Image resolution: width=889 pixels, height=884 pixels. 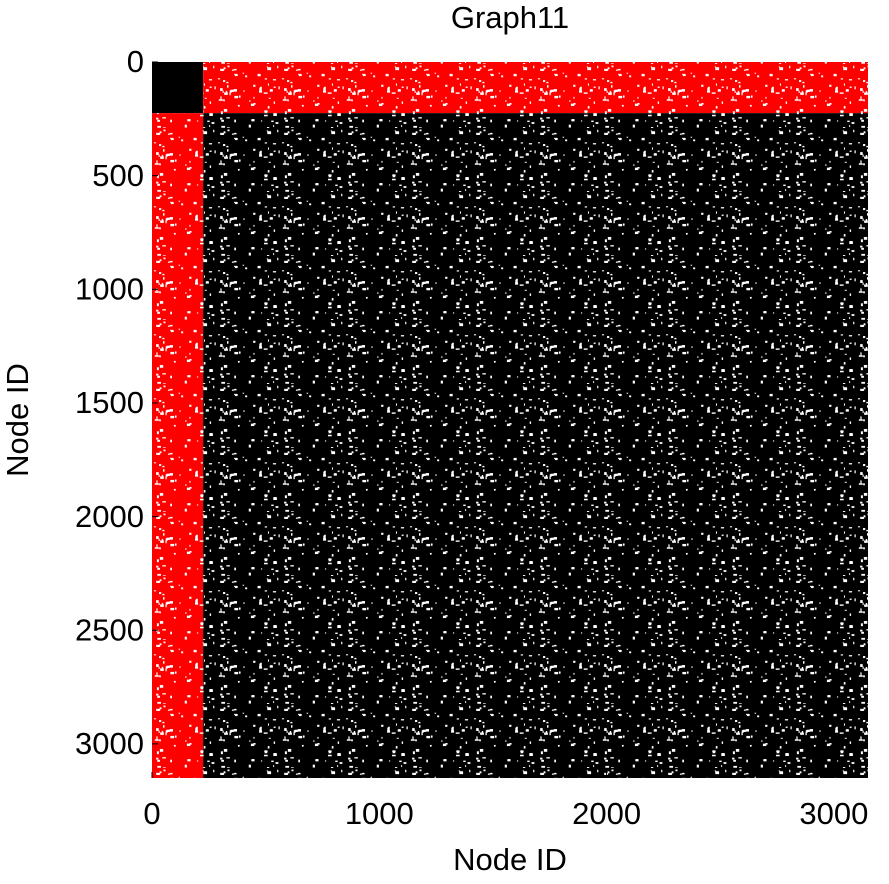 I want to click on y-tick-label: 0, so click(x=135, y=61).